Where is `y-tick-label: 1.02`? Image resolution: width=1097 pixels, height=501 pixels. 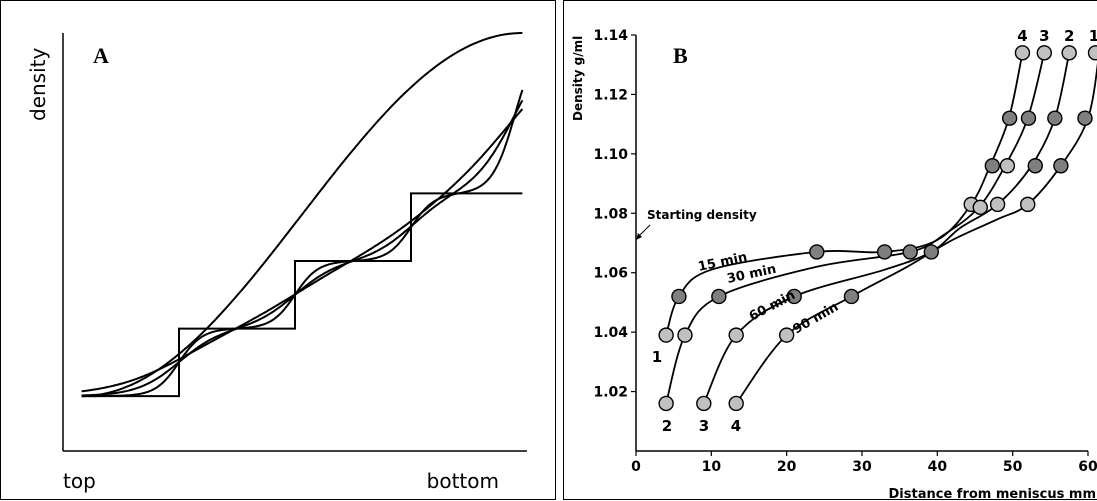 y-tick-label: 1.02 is located at coordinates (610, 393).